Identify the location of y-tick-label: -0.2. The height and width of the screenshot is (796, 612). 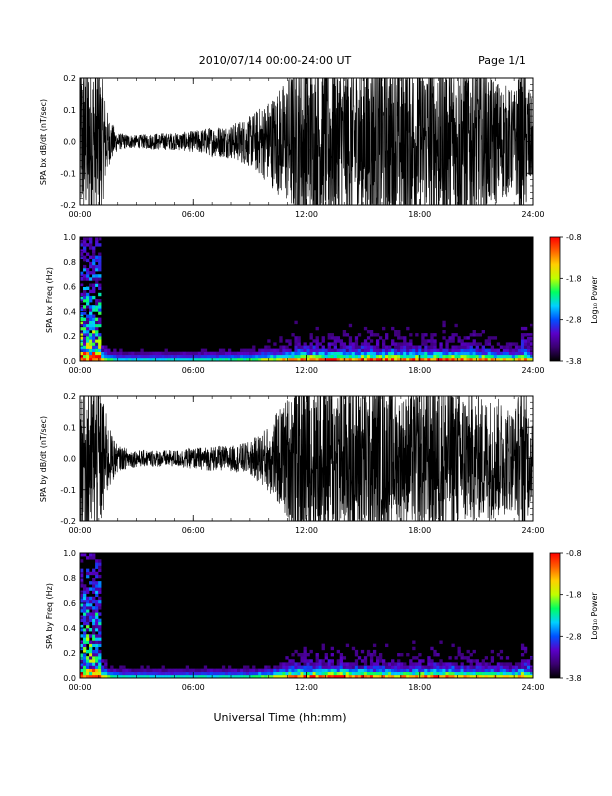
(68, 205).